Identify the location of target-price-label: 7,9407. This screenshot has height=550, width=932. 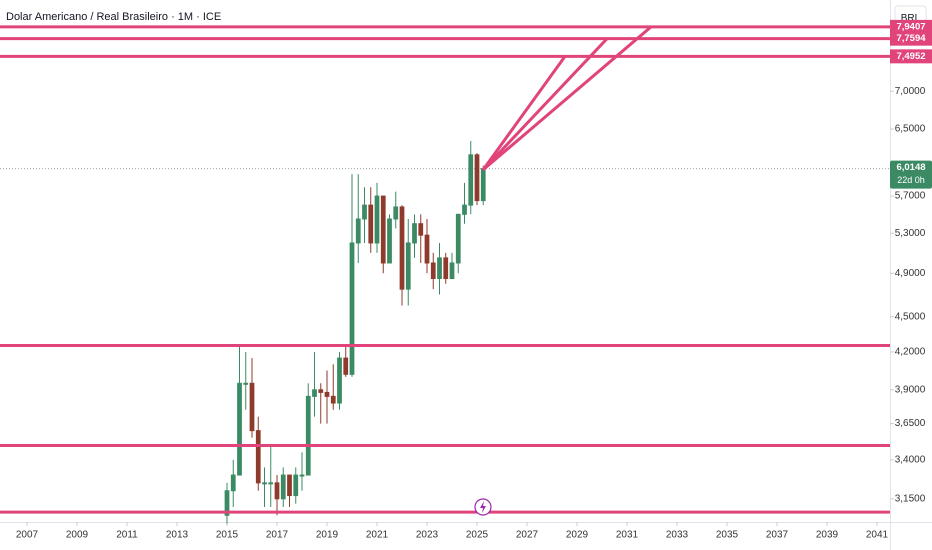
(910, 26).